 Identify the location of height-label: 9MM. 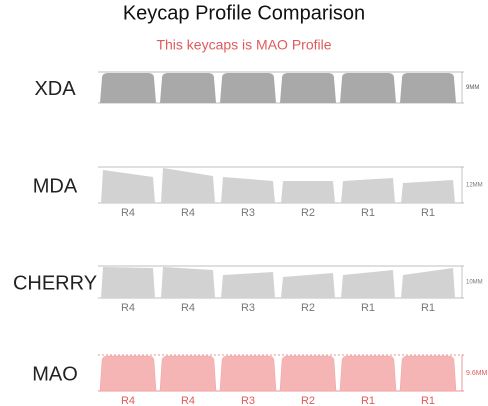
(472, 88).